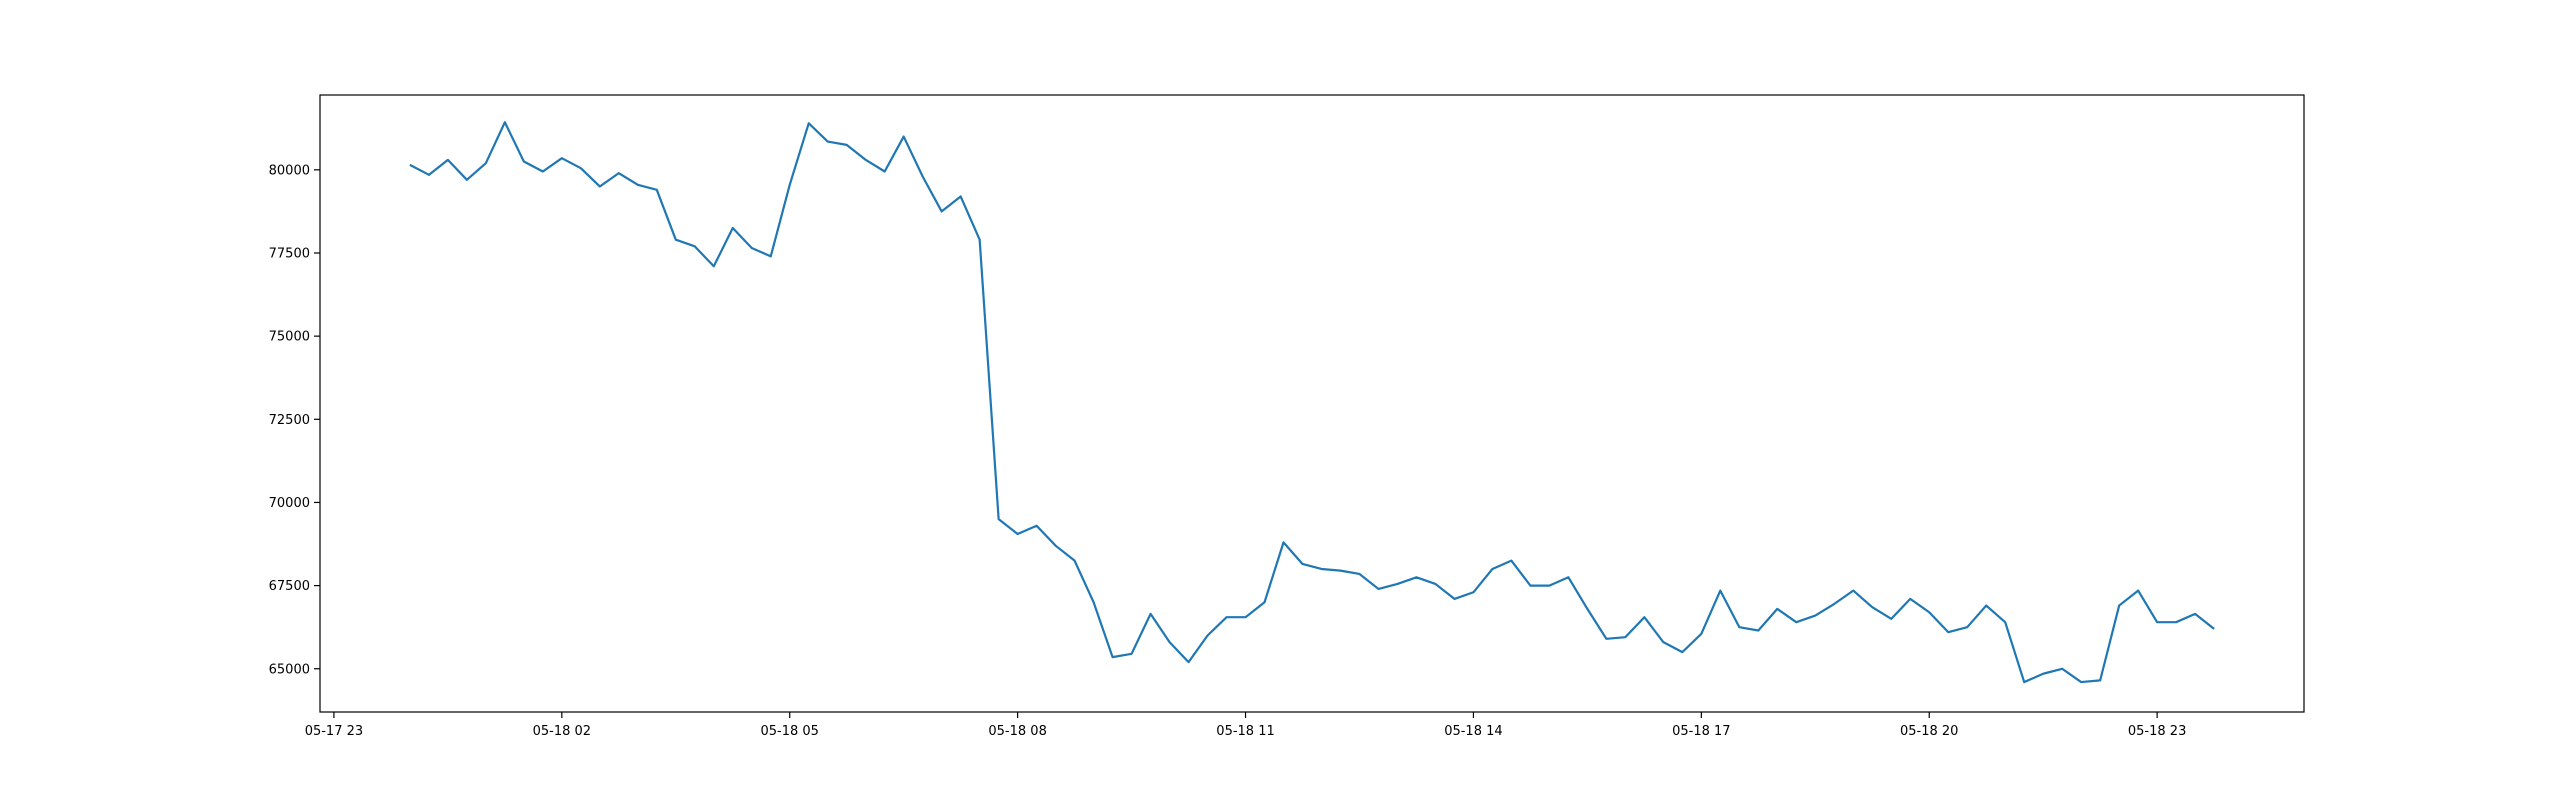 The image size is (2560, 800). Describe the element at coordinates (790, 731) in the screenshot. I see `x-tick-label: 05-18 05` at that location.